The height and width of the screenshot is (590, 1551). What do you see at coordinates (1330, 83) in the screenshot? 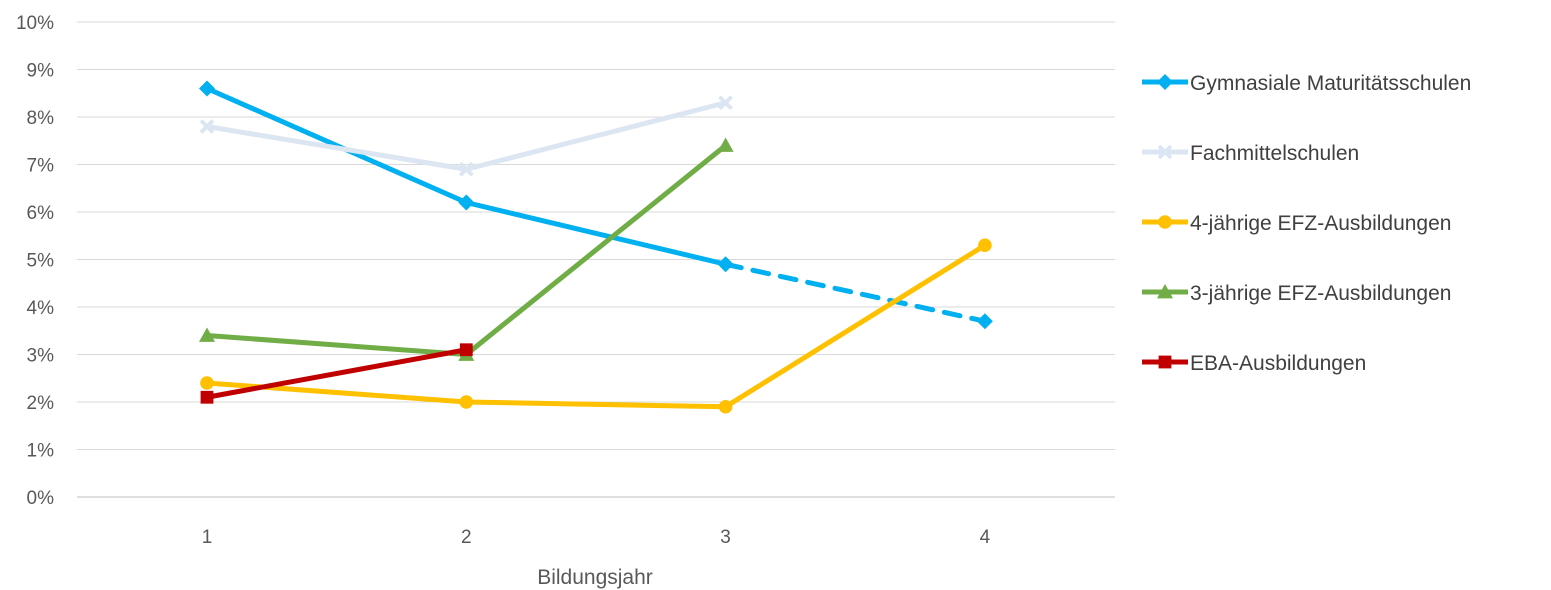
I see `legend-label: Gymnasiale Maturitätsschulen` at bounding box center [1330, 83].